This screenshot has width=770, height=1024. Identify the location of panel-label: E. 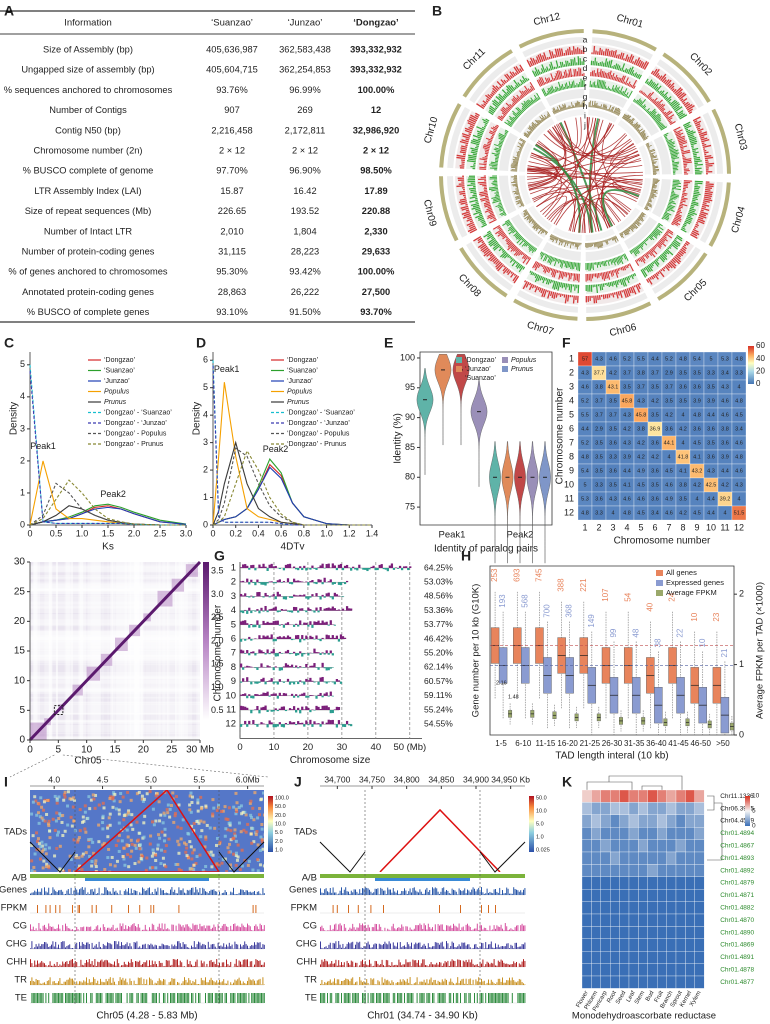
(388, 343).